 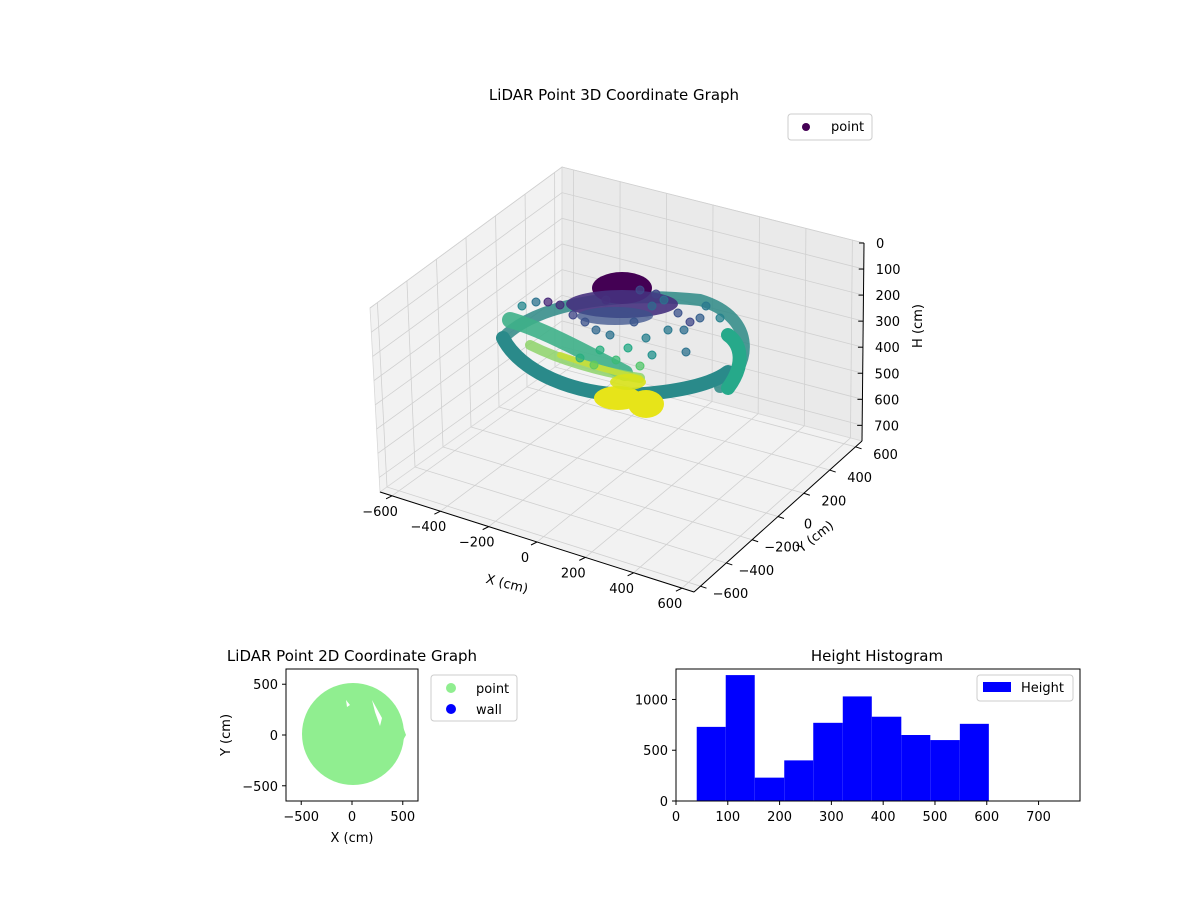 I want to click on y-tick-label-3d: −400, so click(x=756, y=571).